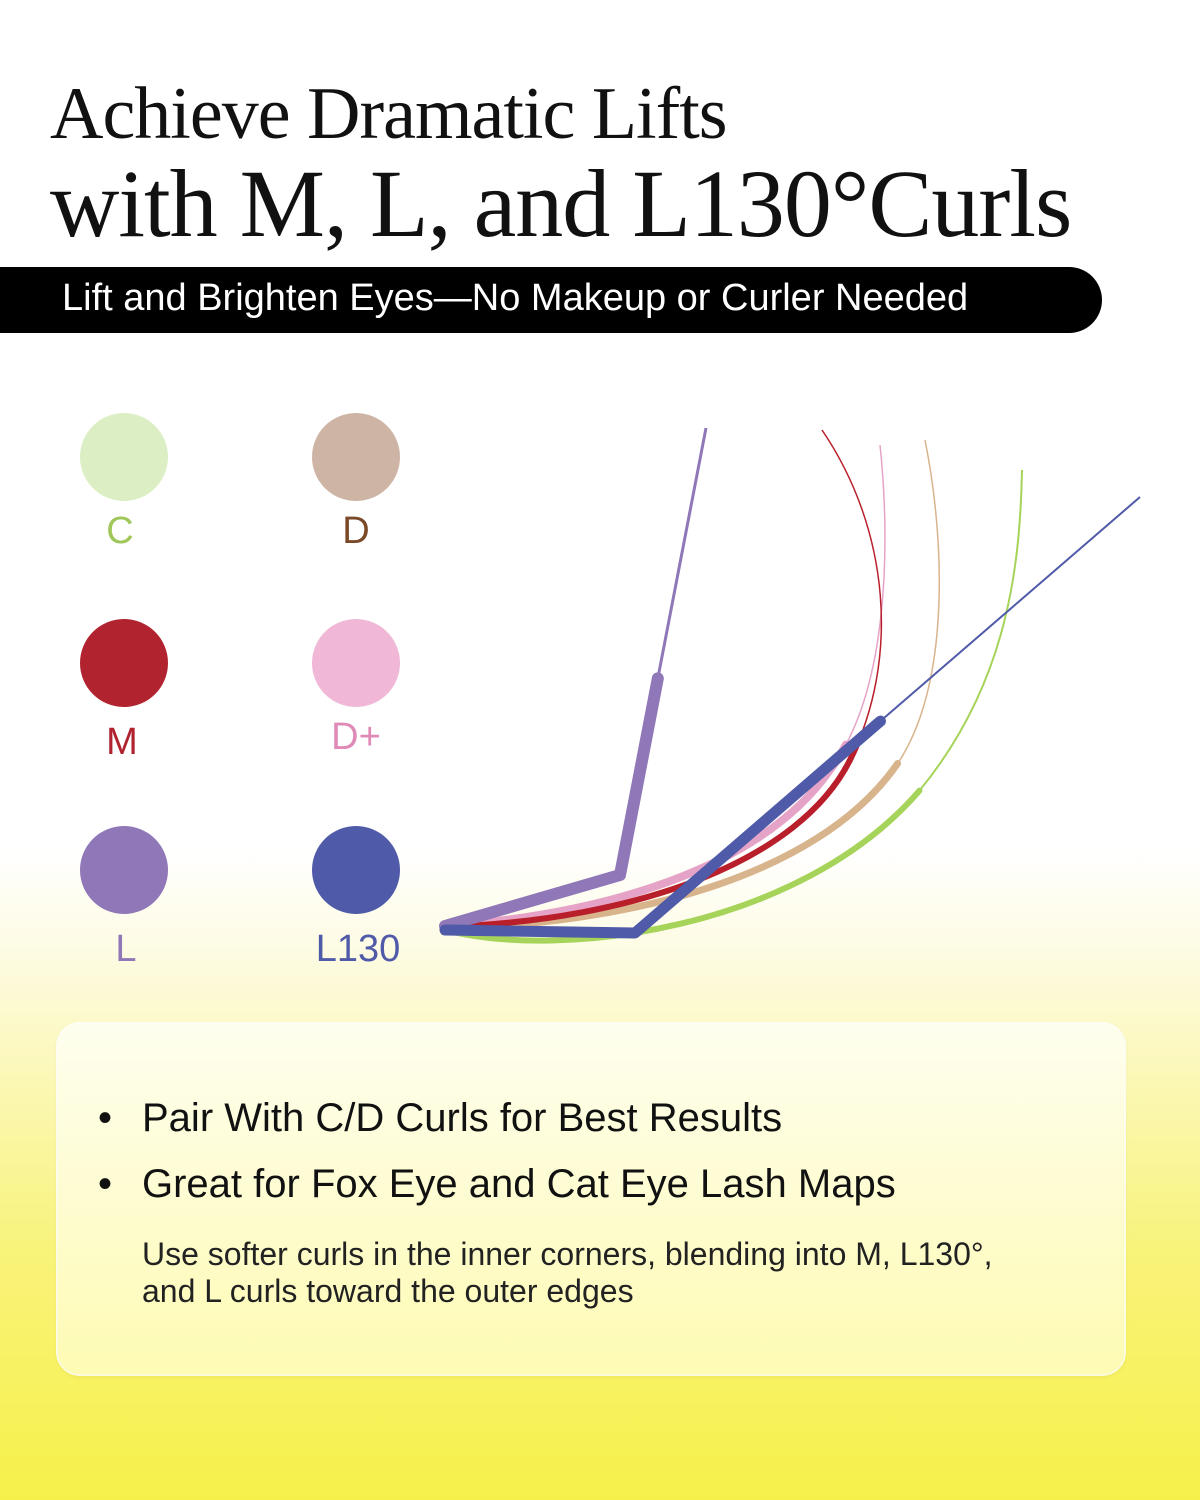 This screenshot has width=1200, height=1500. What do you see at coordinates (120, 531) in the screenshot?
I see `legend-label-c: C` at bounding box center [120, 531].